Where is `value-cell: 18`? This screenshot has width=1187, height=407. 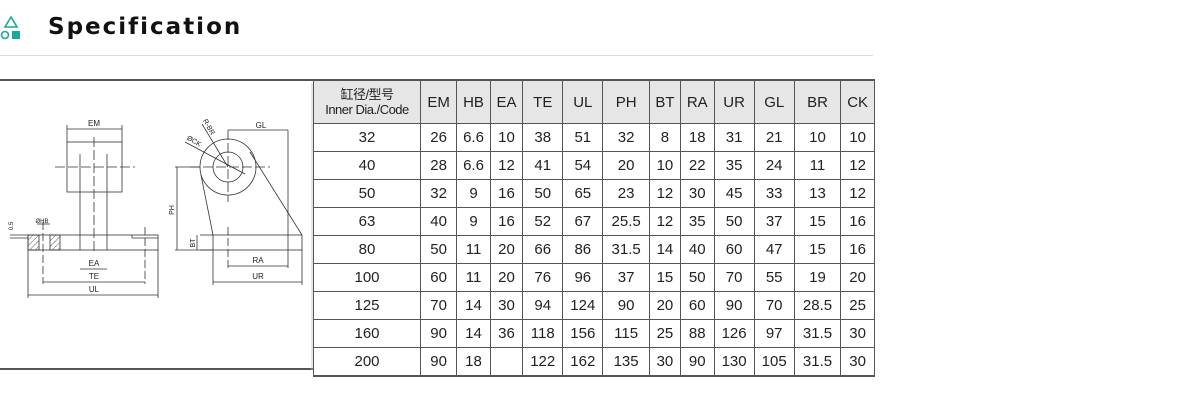 value-cell: 18 is located at coordinates (473, 362).